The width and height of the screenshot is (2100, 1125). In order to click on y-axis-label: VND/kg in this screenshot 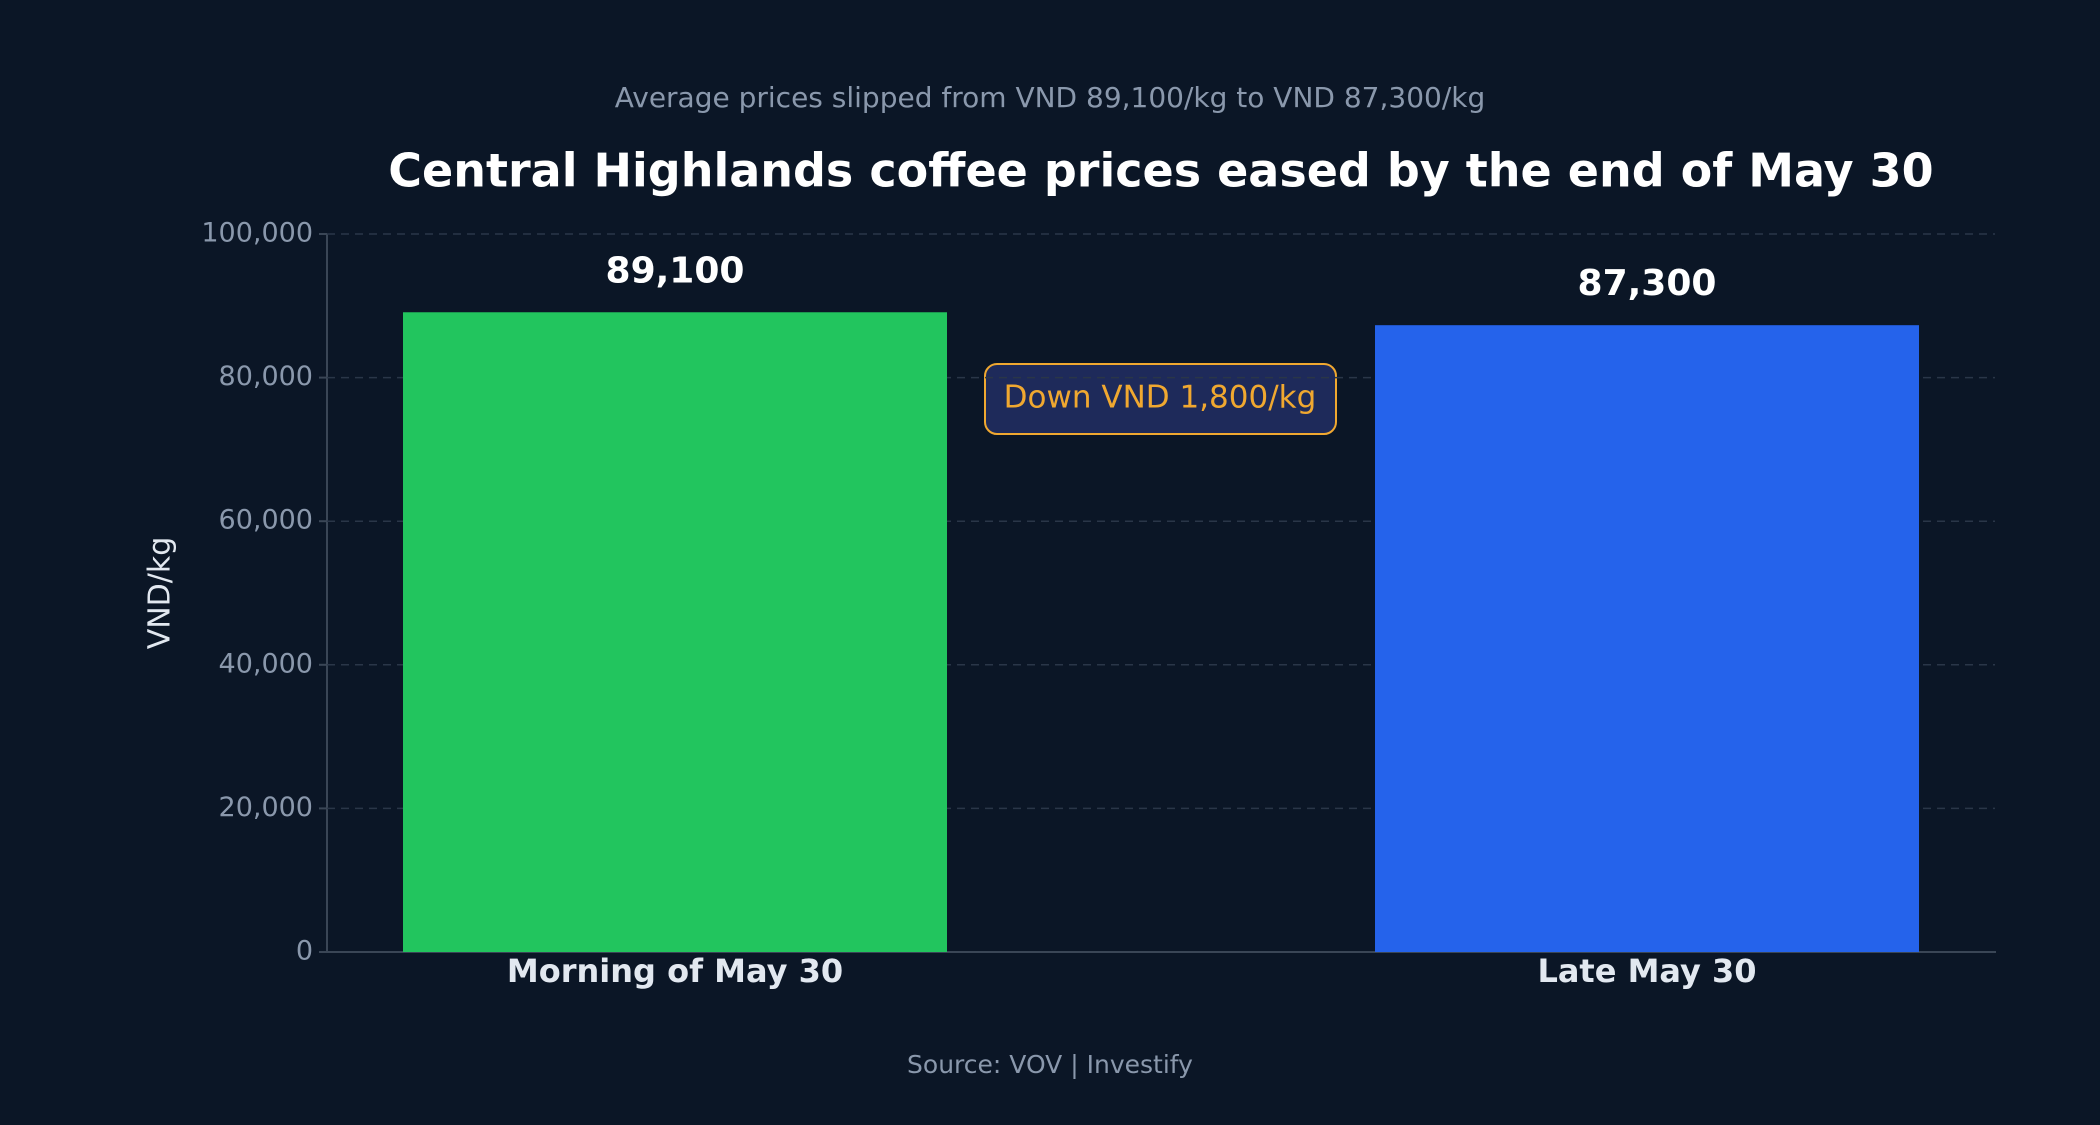, I will do `click(160, 593)`.